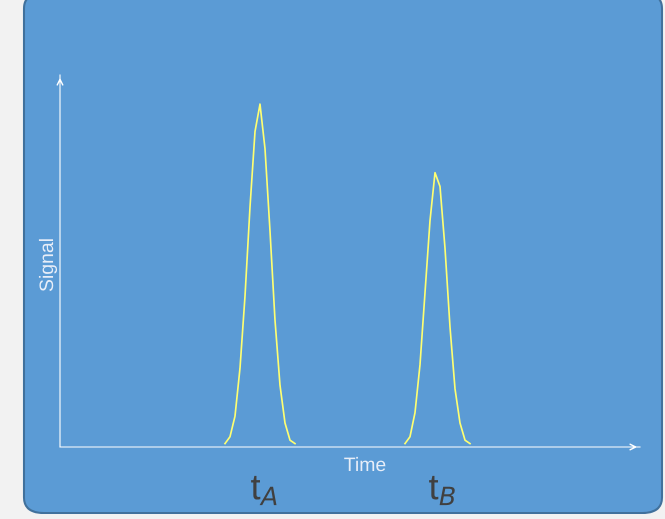 Image resolution: width=665 pixels, height=519 pixels. I want to click on text: t$_{B}$, so click(442, 491).